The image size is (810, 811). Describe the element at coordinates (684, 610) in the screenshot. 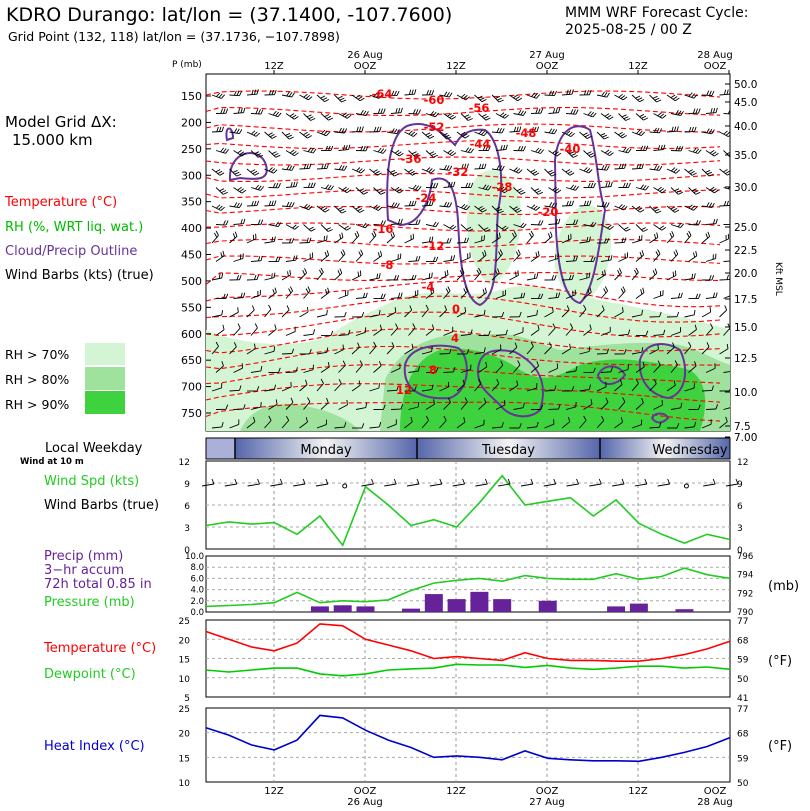

I see `precip-bar` at that location.